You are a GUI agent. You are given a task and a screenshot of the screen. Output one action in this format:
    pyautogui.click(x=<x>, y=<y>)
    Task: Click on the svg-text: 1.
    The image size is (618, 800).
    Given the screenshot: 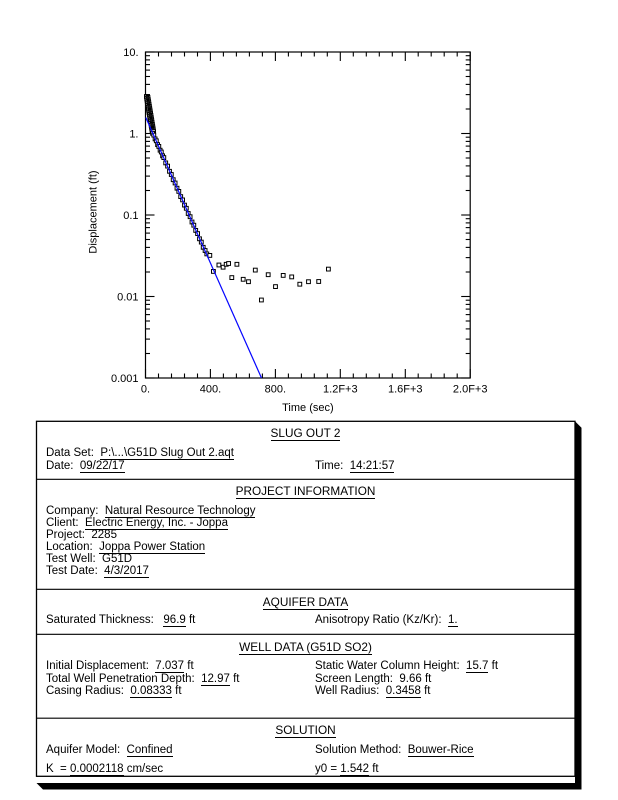 What is the action you would take?
    pyautogui.click(x=133, y=135)
    